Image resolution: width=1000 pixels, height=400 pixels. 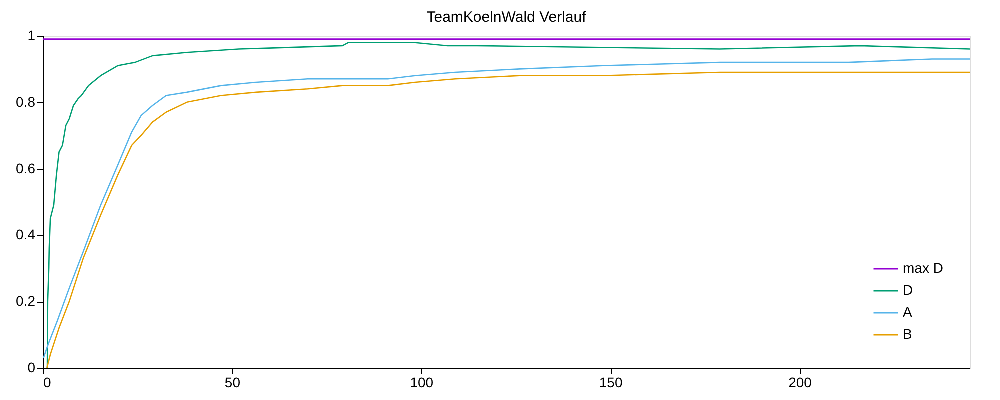 What do you see at coordinates (26, 102) in the screenshot?
I see `y-tick-label: 0.8` at bounding box center [26, 102].